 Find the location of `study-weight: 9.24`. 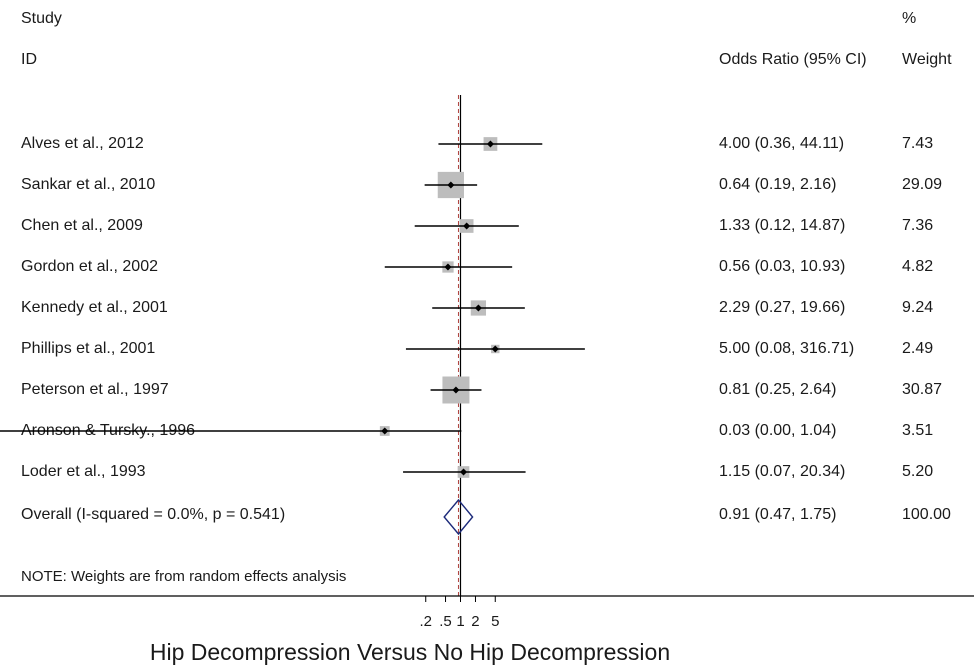

study-weight: 9.24 is located at coordinates (918, 307).